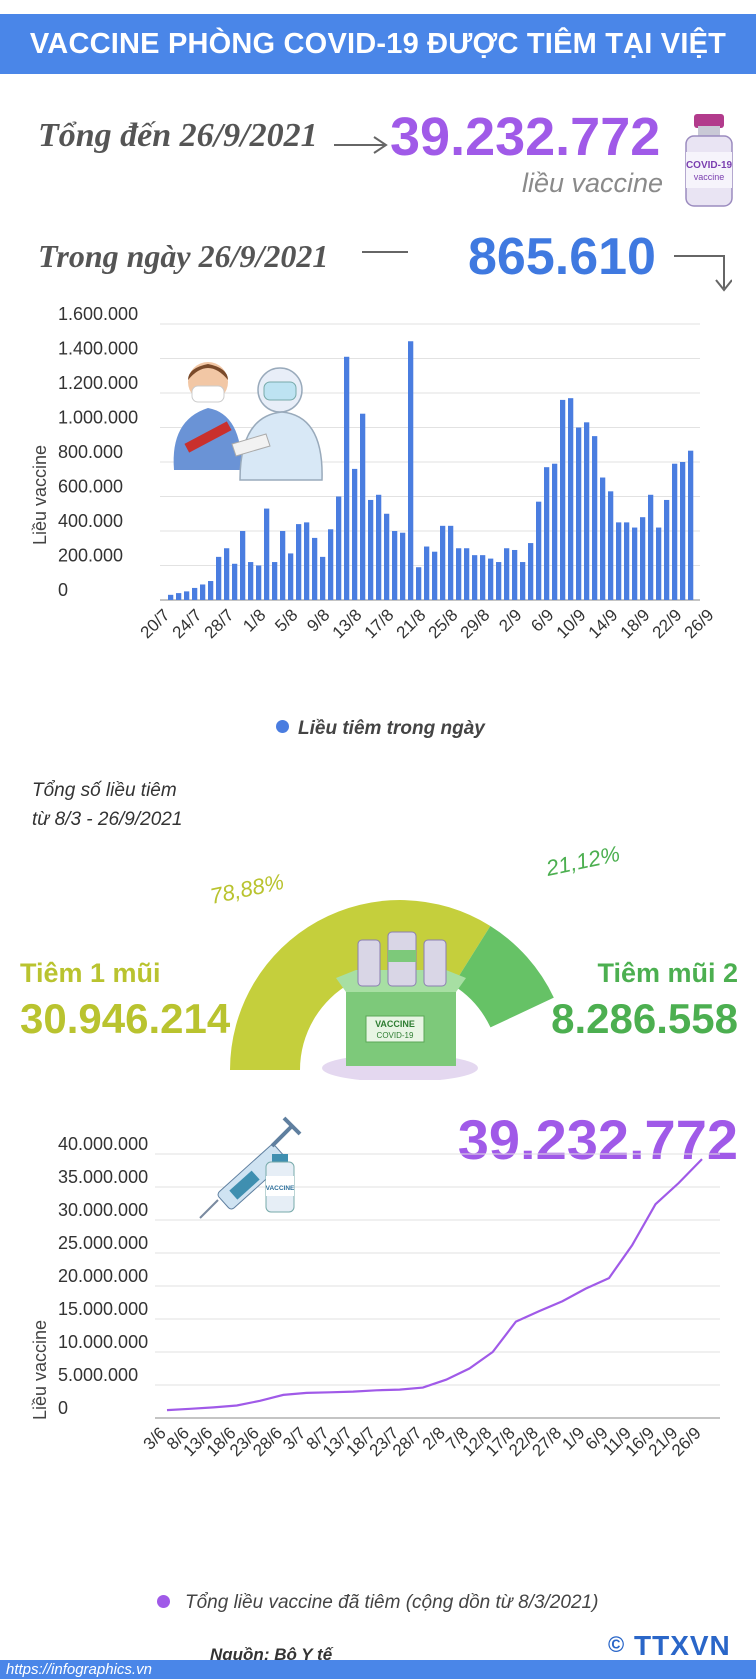 This screenshot has height=1679, width=756. What do you see at coordinates (248, 421) in the screenshot?
I see `nurse-illustration` at bounding box center [248, 421].